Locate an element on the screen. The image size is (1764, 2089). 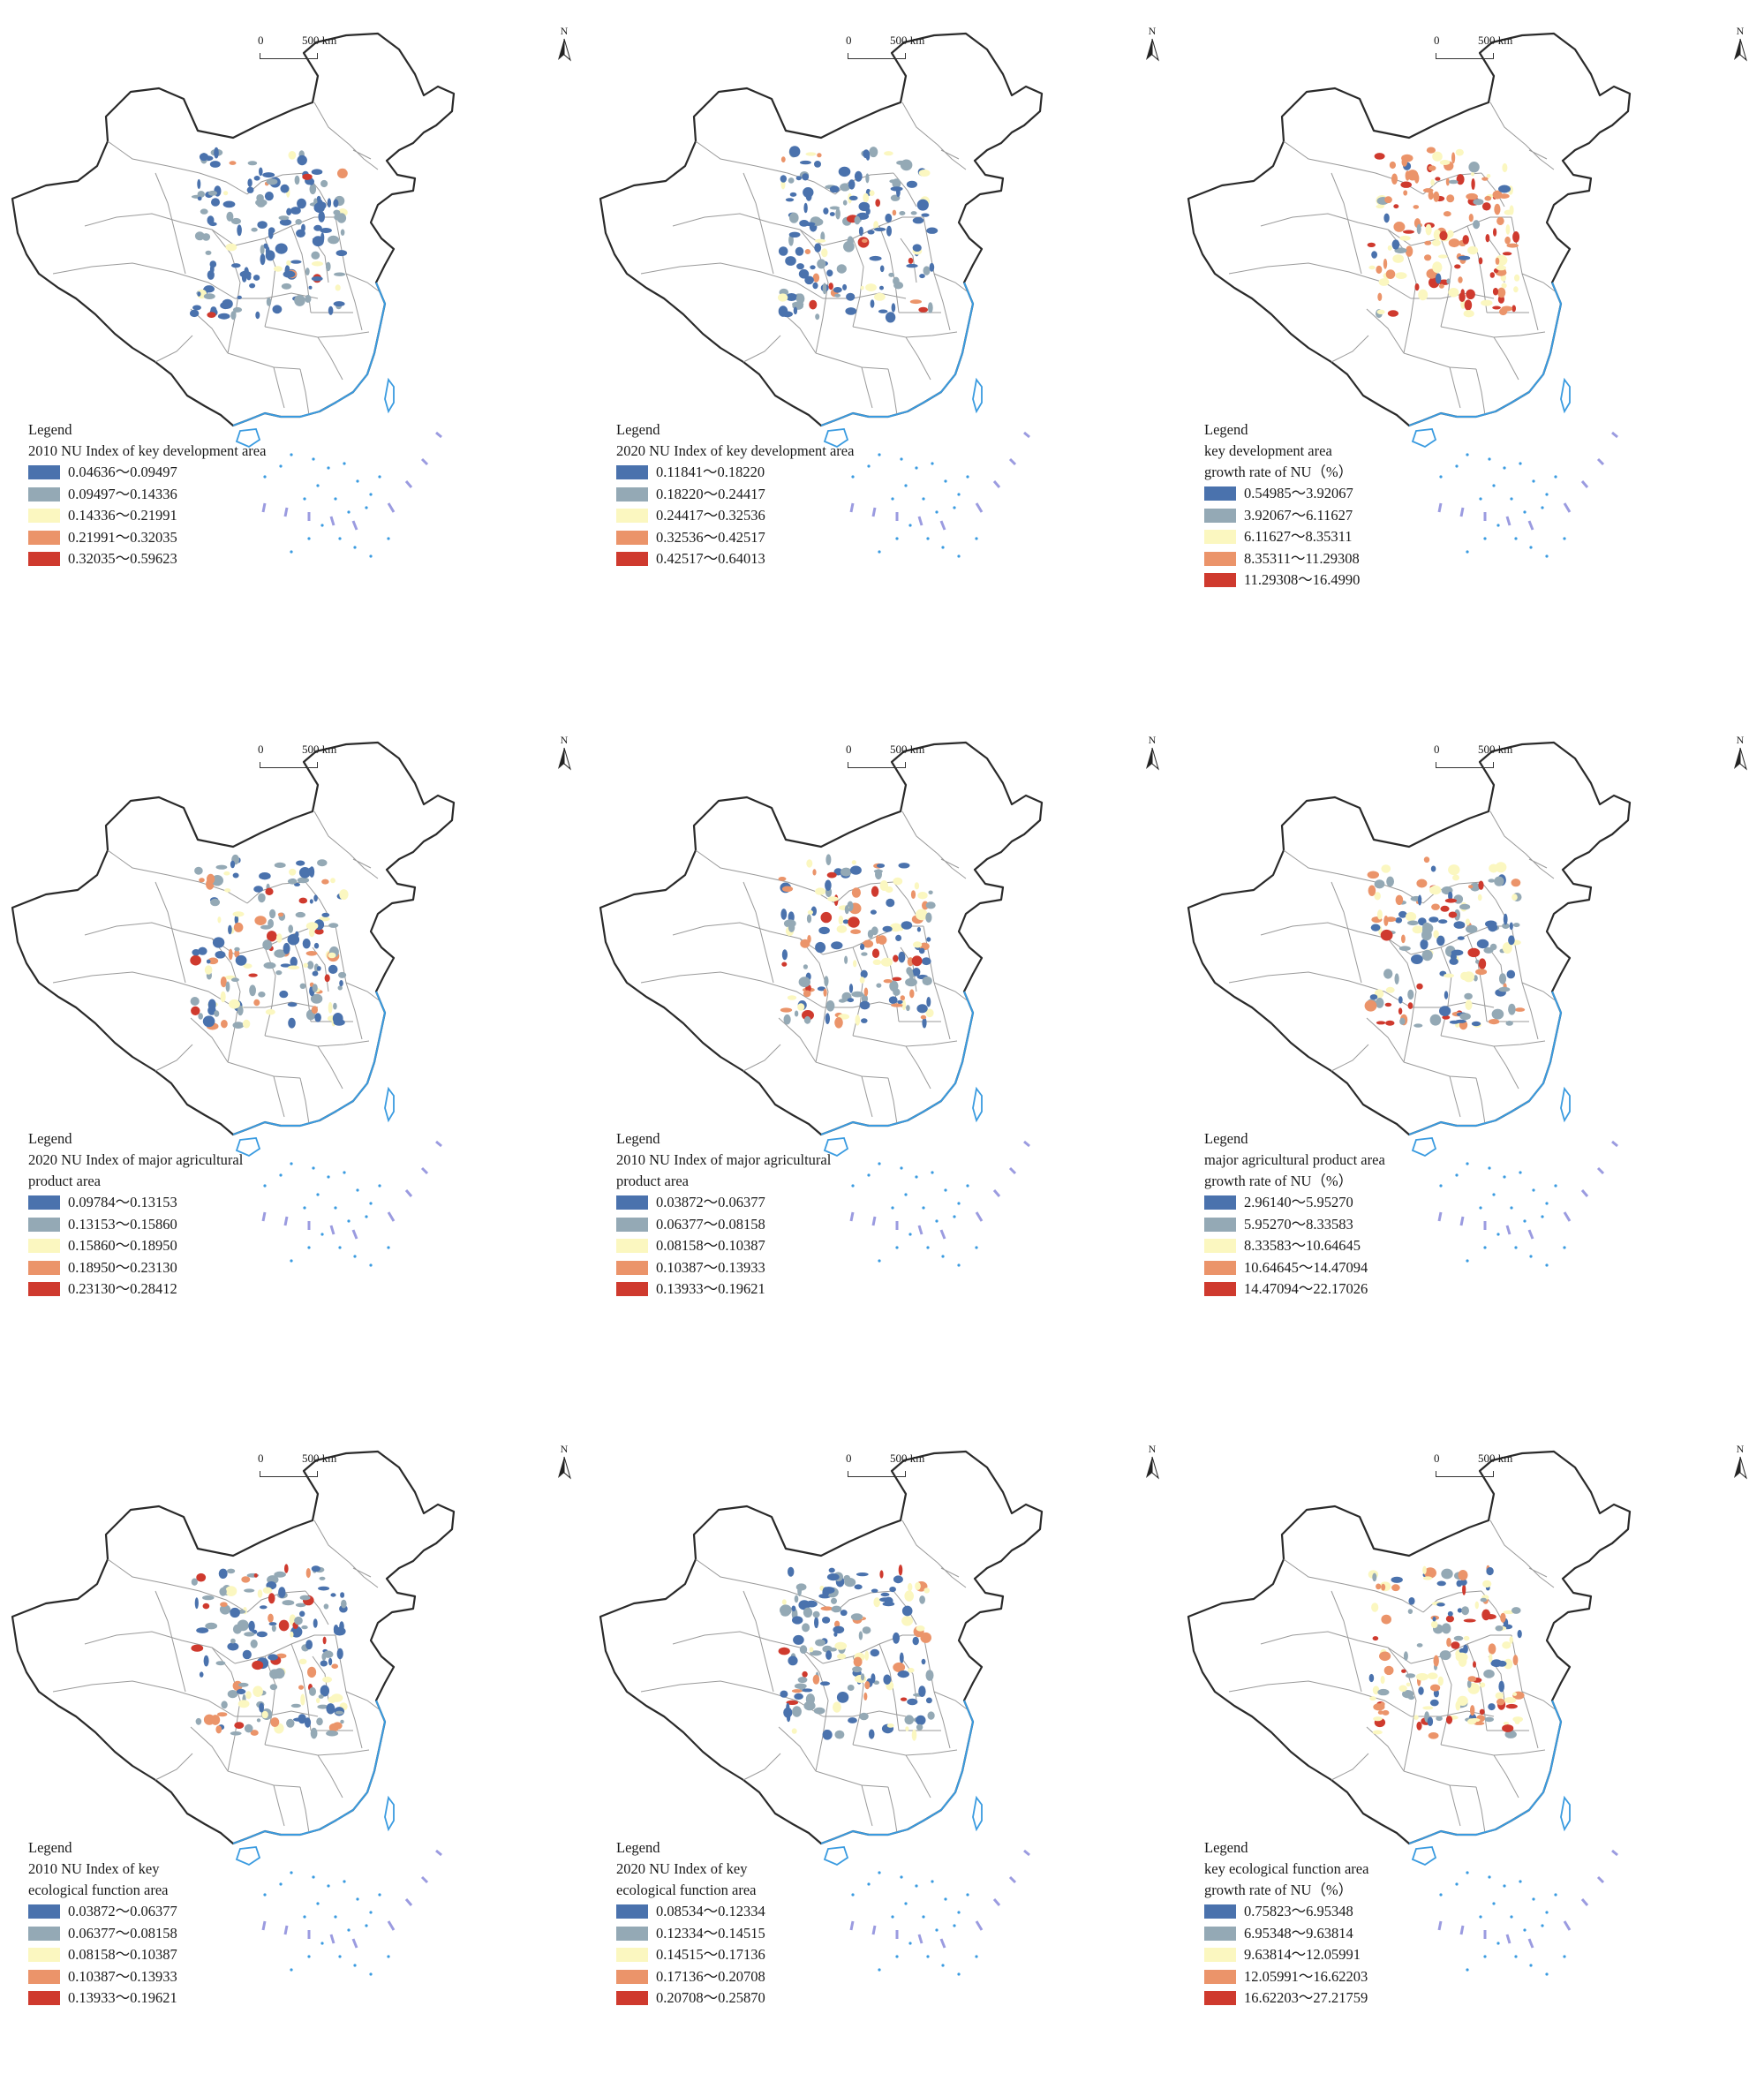
legend-entry: 0.08158～0.10387 is located at coordinates (801, 1246).